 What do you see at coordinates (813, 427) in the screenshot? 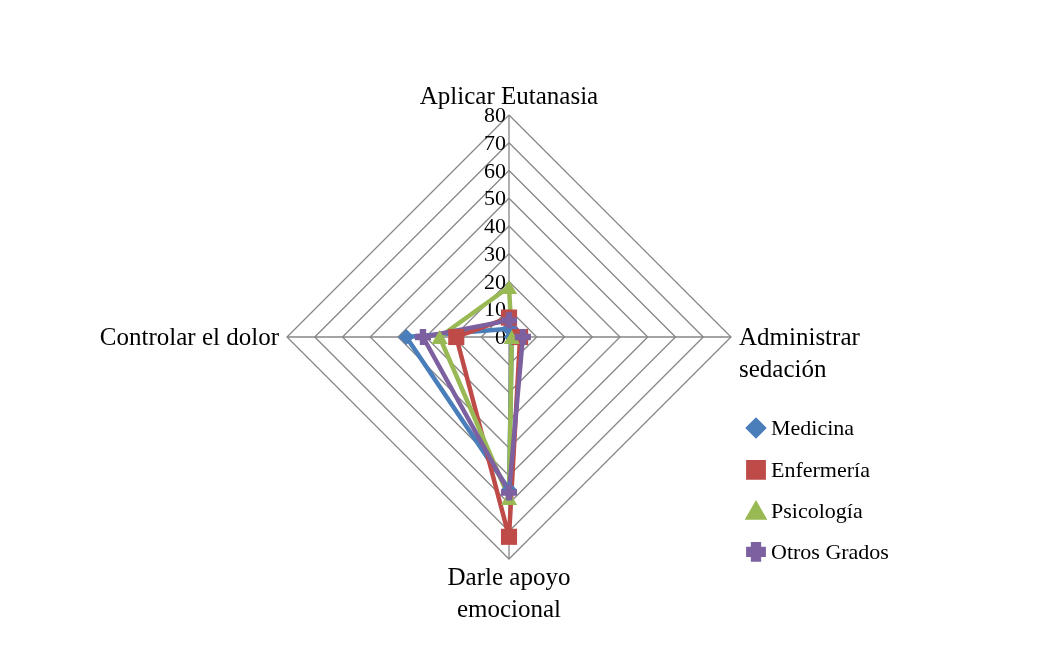
I see `legend-label: Medicina` at bounding box center [813, 427].